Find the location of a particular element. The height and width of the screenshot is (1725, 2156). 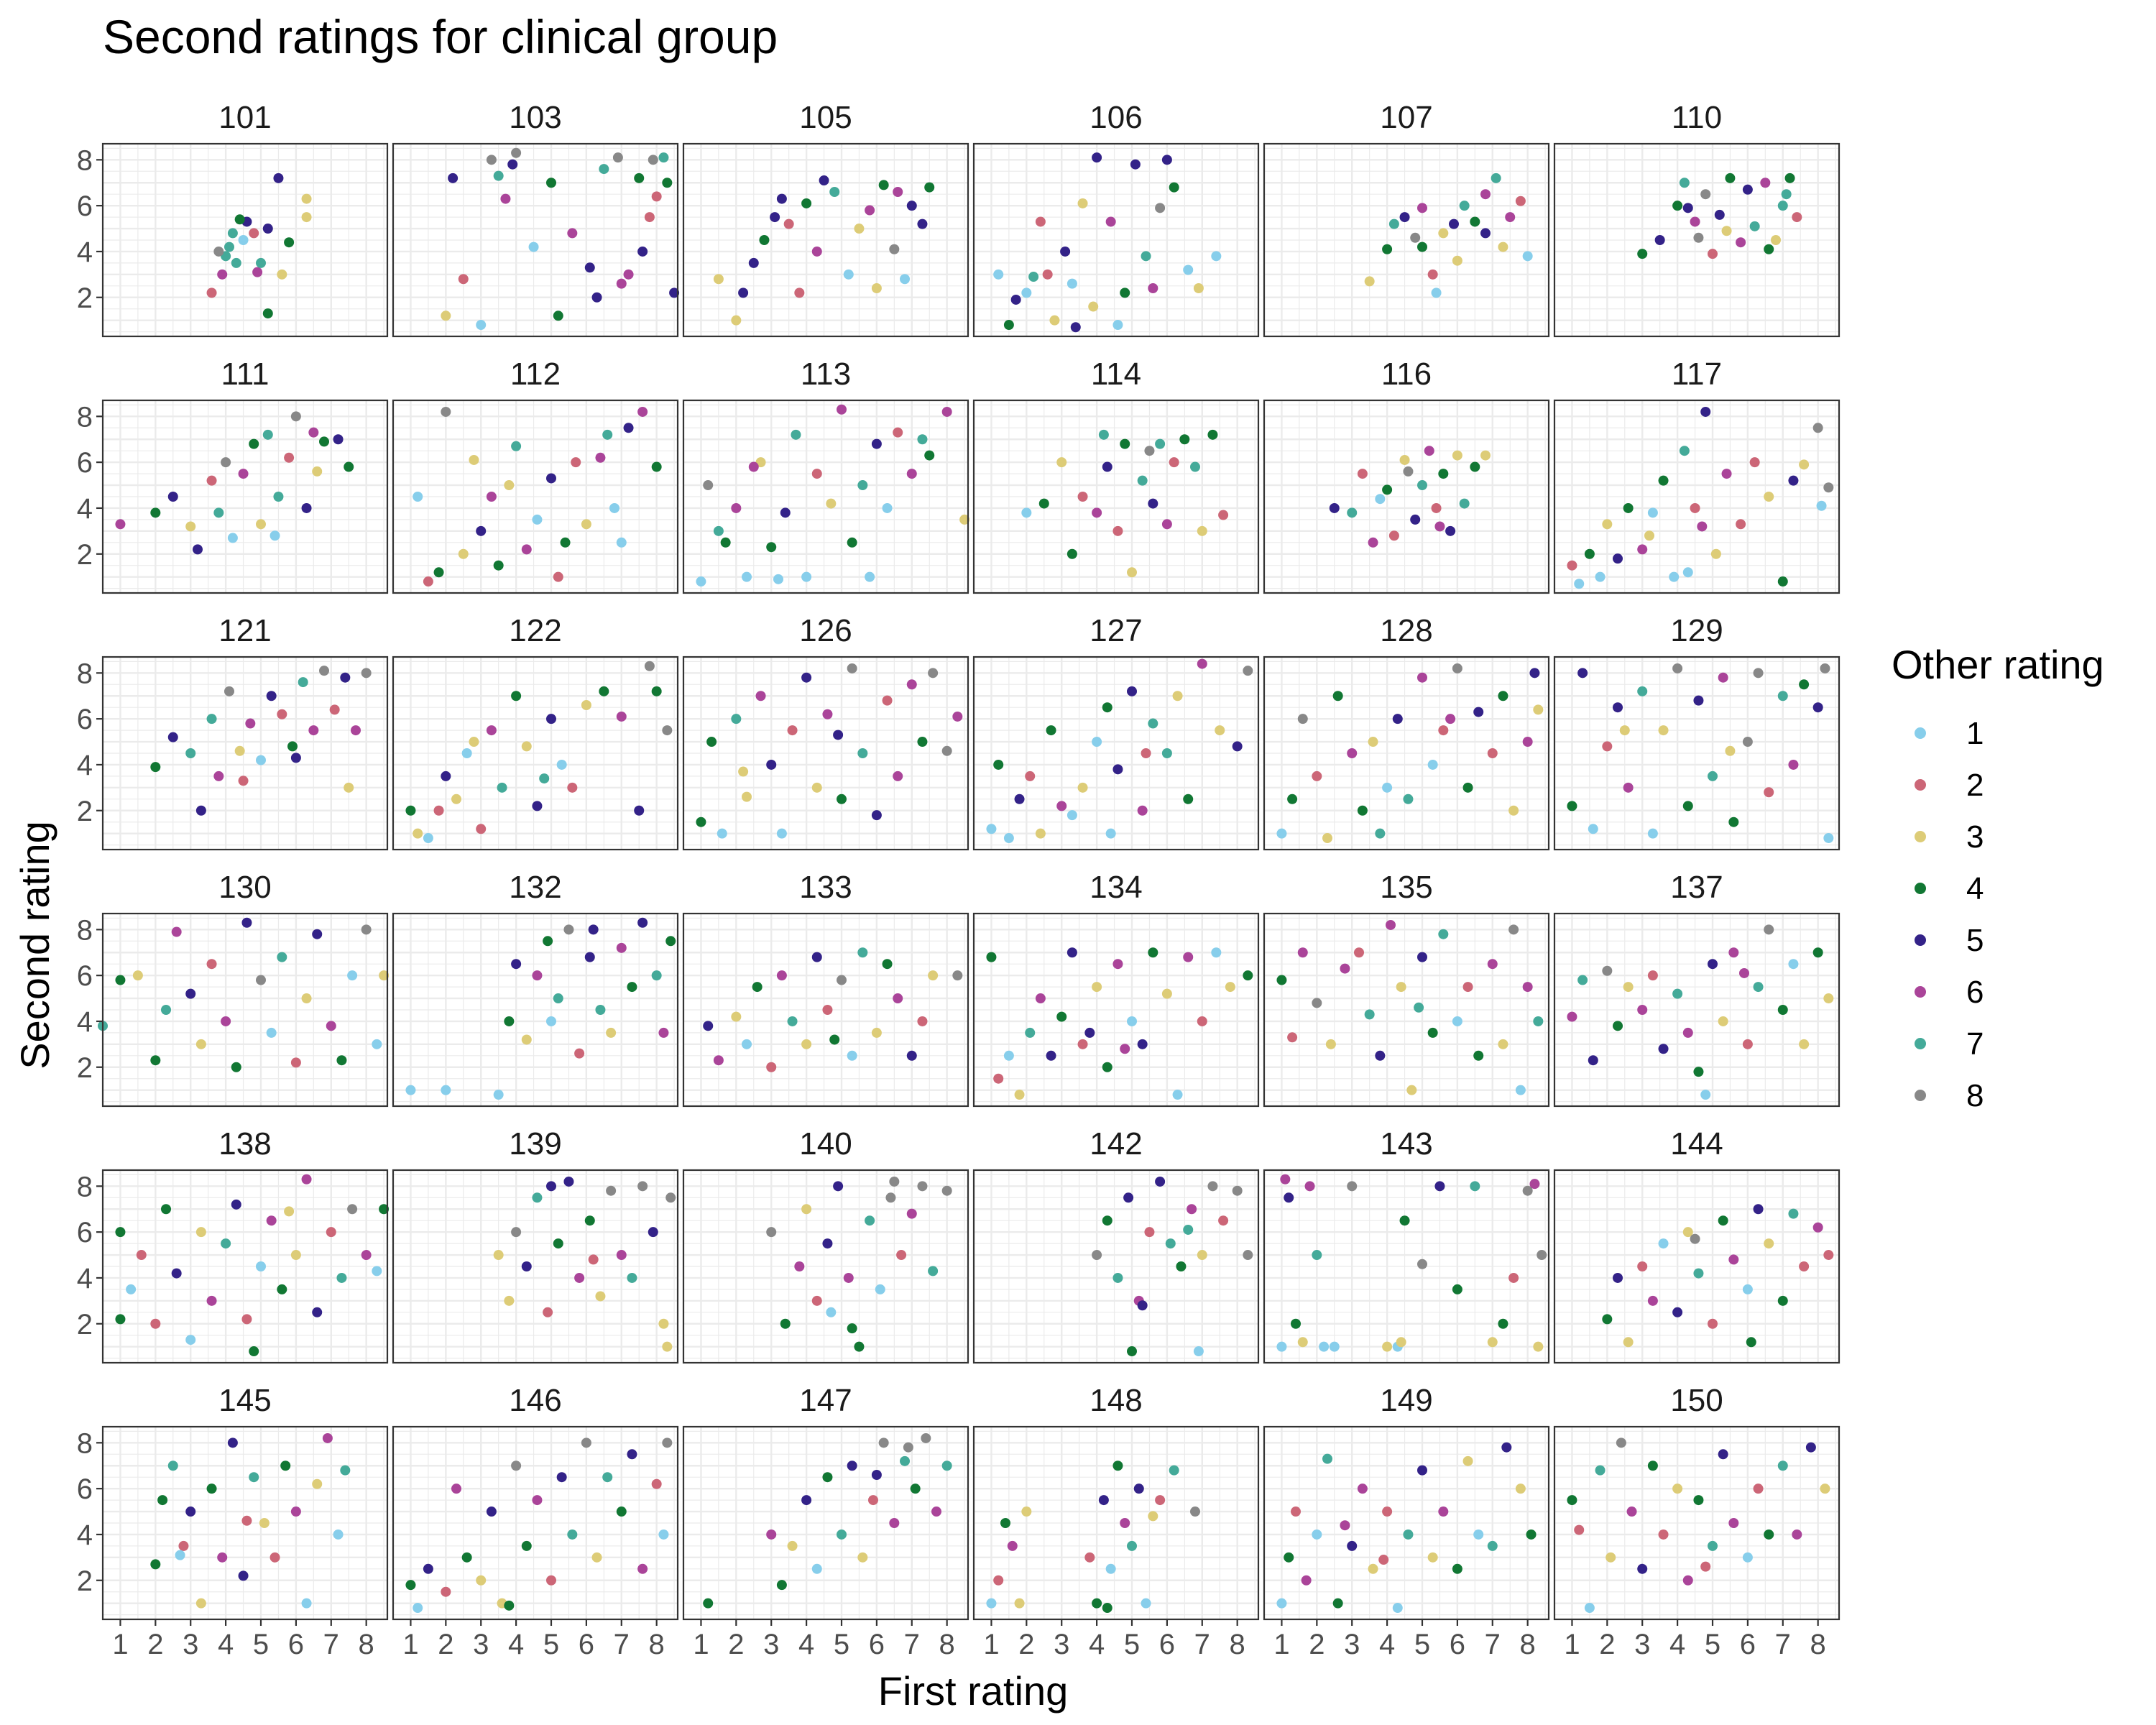

facet-label: 143 is located at coordinates (1406, 1144).